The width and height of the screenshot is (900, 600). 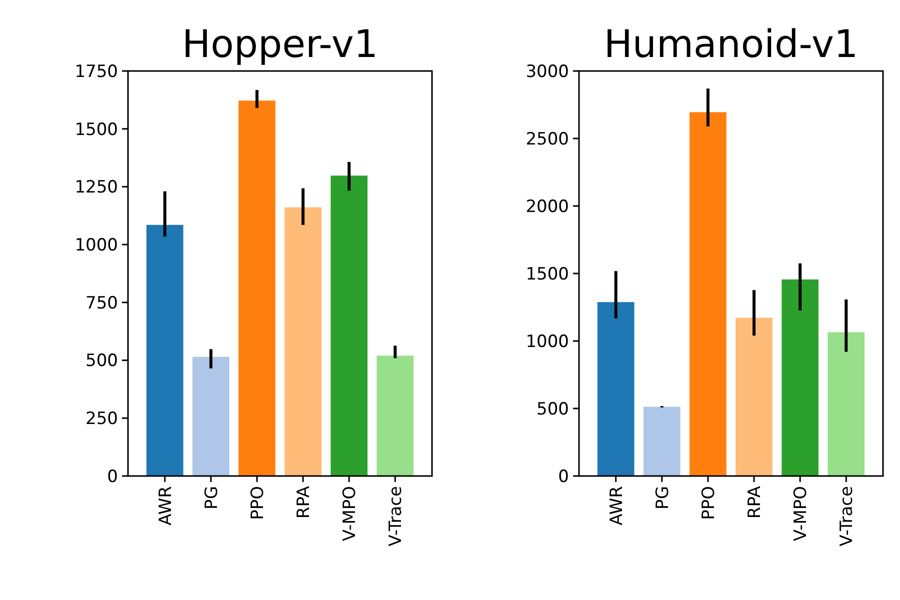 What do you see at coordinates (547, 206) in the screenshot?
I see `y-tick-label: 2000` at bounding box center [547, 206].